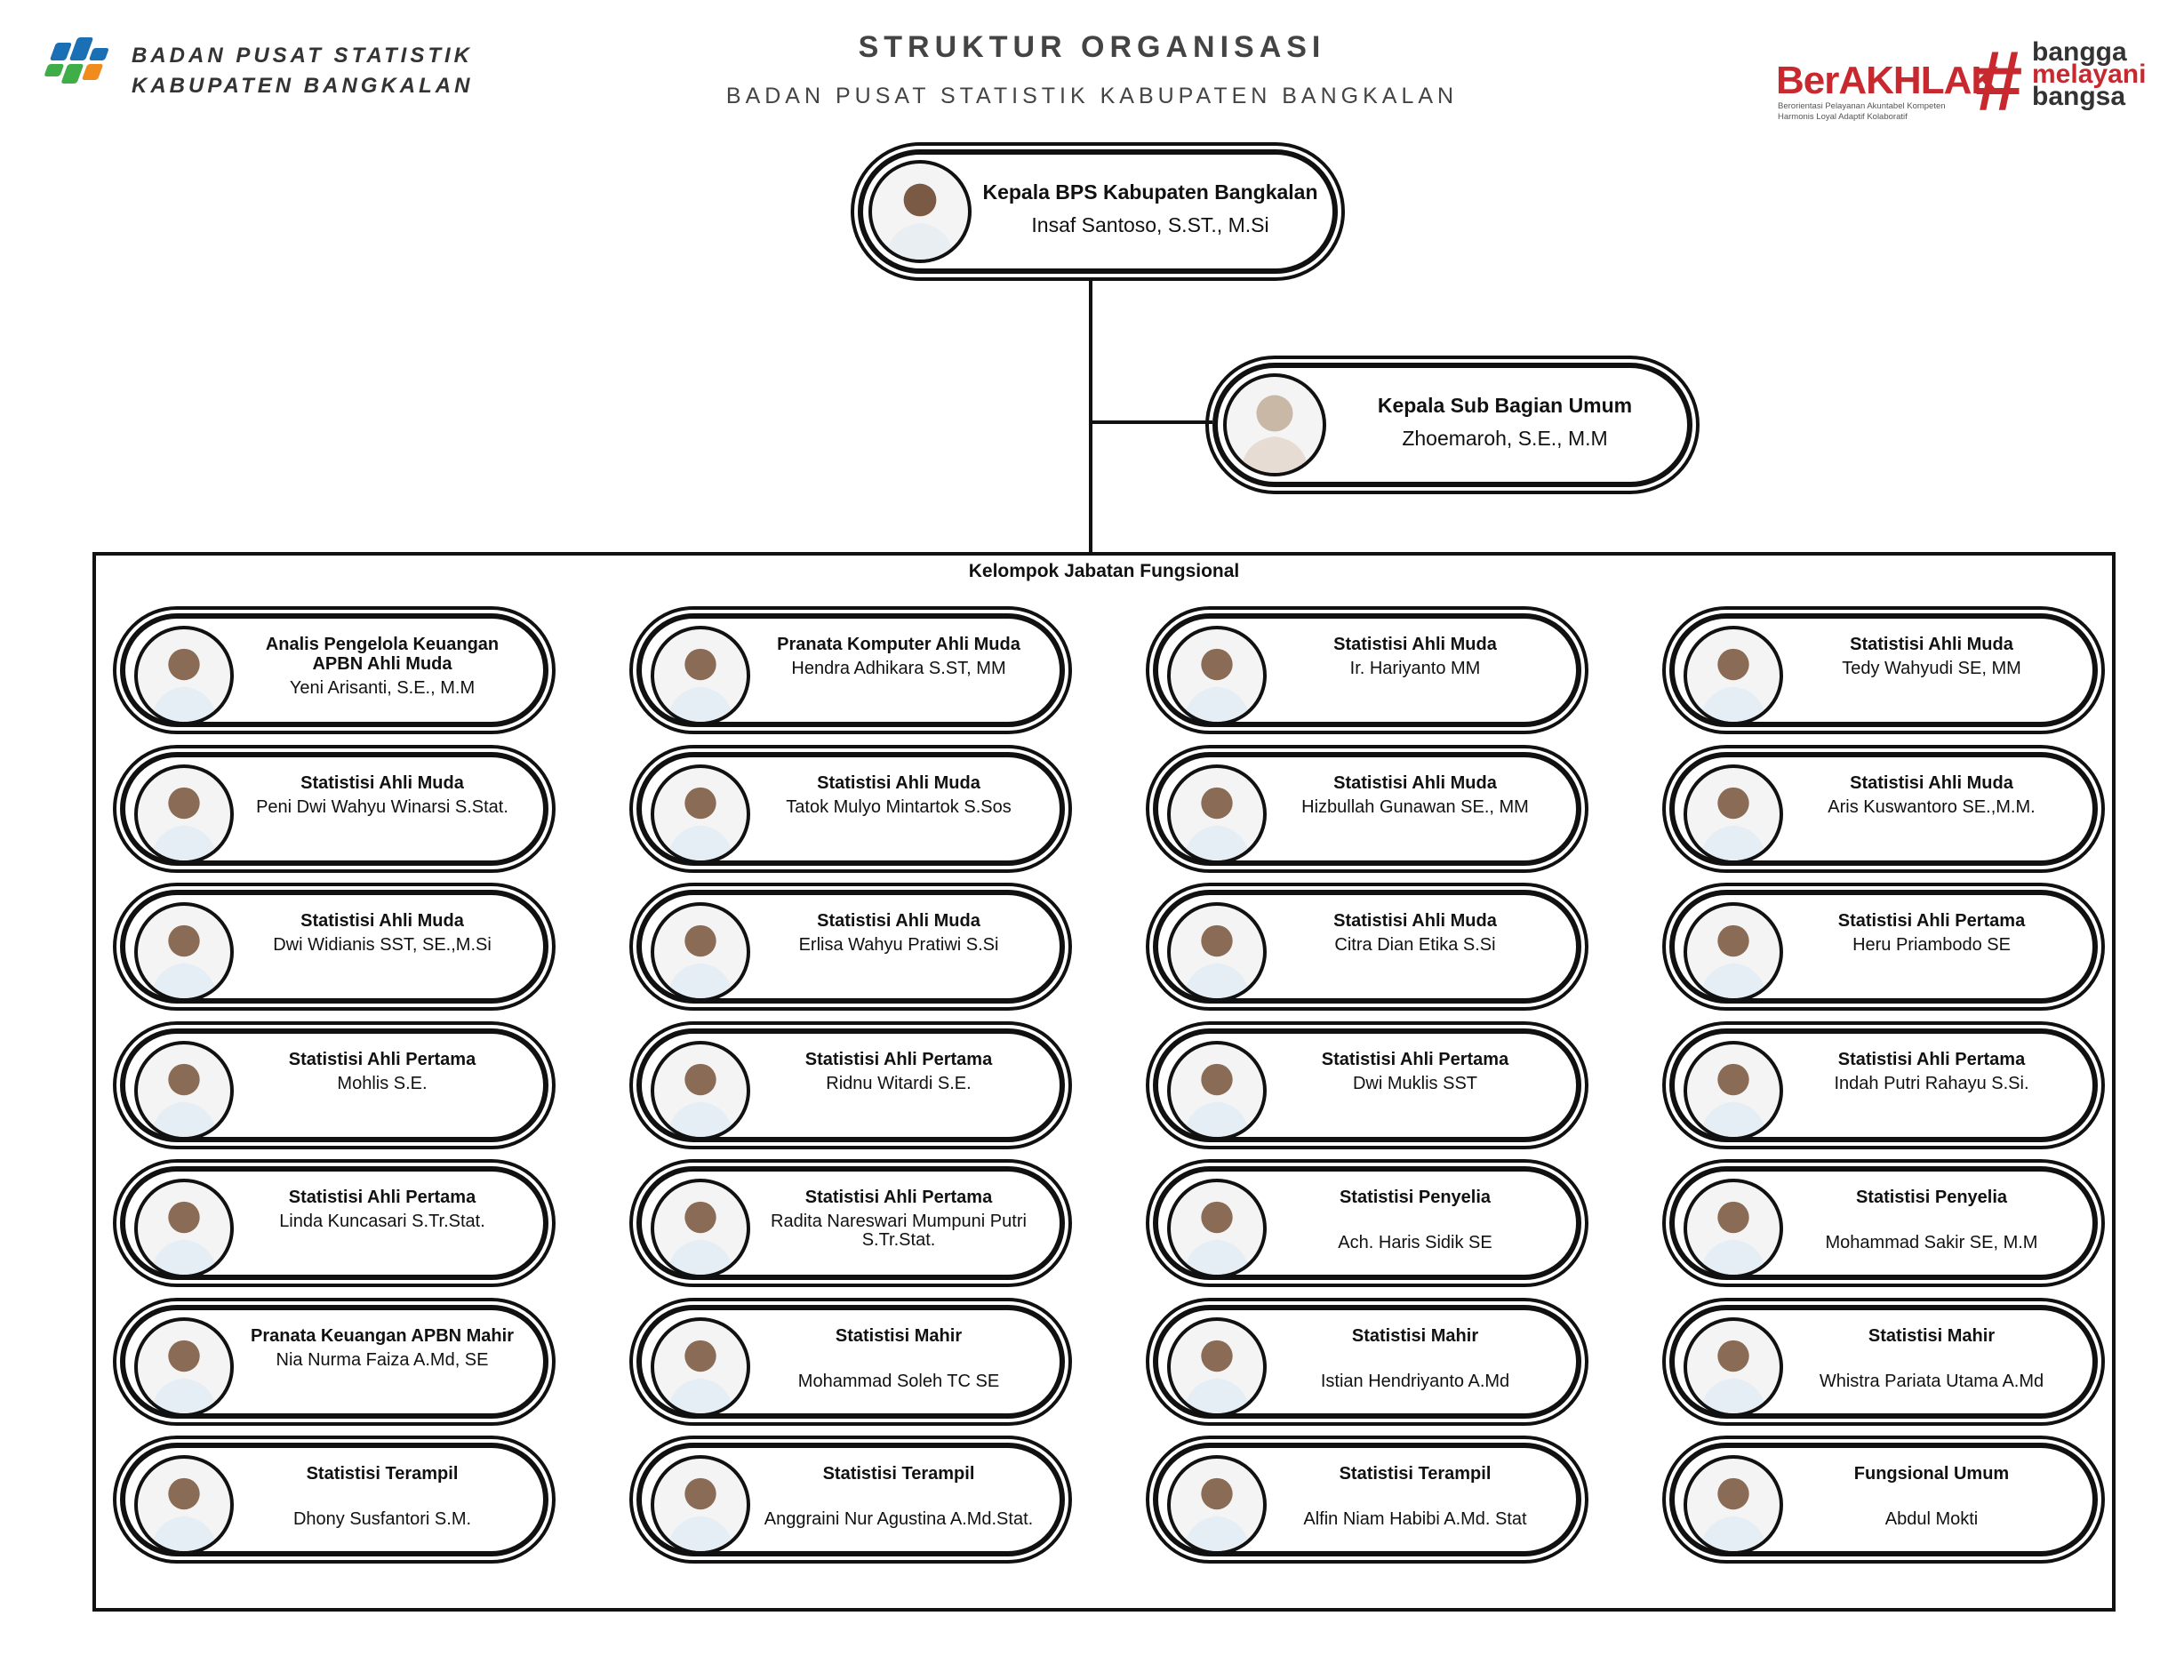 The image size is (2184, 1680). What do you see at coordinates (898, 644) in the screenshot?
I see `person-position: Pranata Komputer Ahli Muda` at bounding box center [898, 644].